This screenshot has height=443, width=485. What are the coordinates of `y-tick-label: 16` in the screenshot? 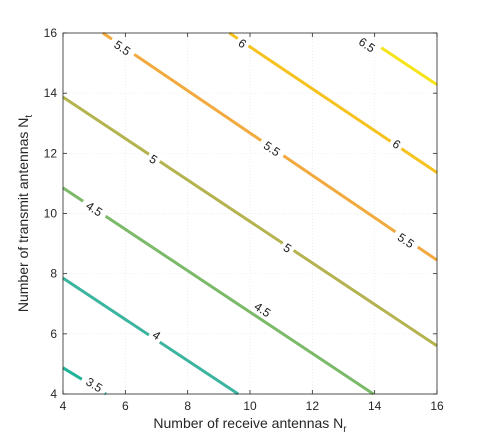 It's located at (51, 33).